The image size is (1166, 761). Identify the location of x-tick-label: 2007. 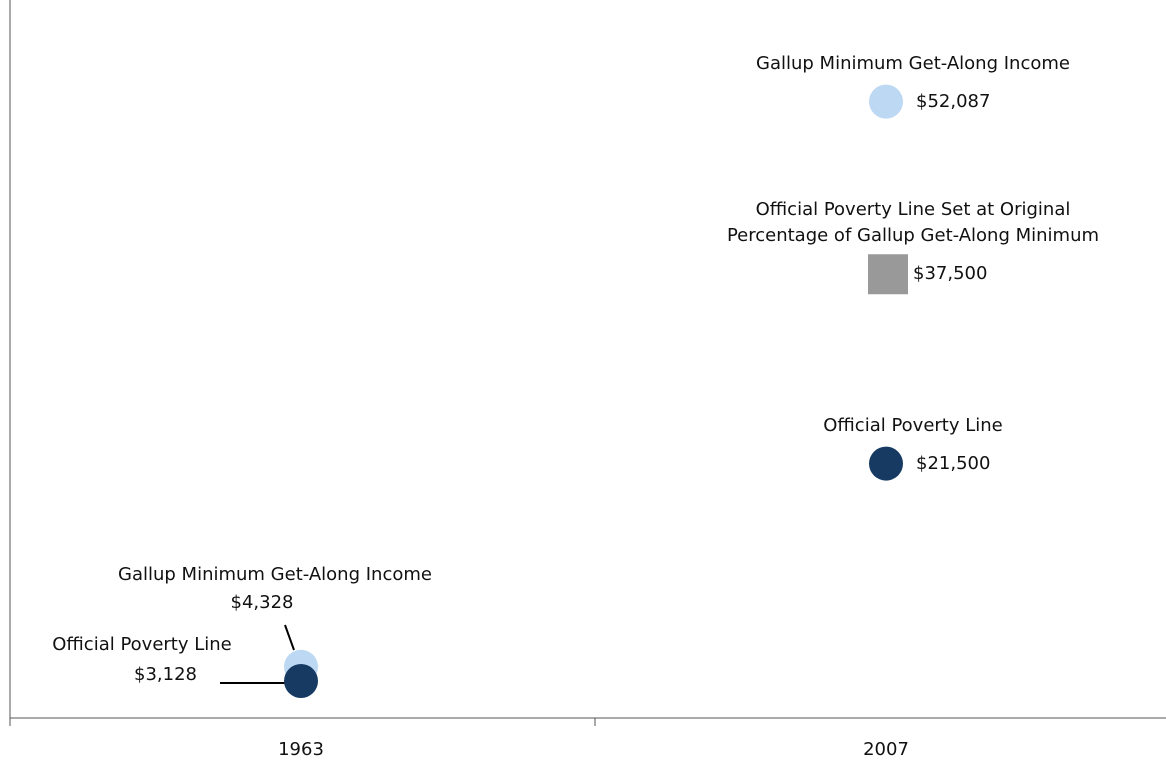
(886, 749).